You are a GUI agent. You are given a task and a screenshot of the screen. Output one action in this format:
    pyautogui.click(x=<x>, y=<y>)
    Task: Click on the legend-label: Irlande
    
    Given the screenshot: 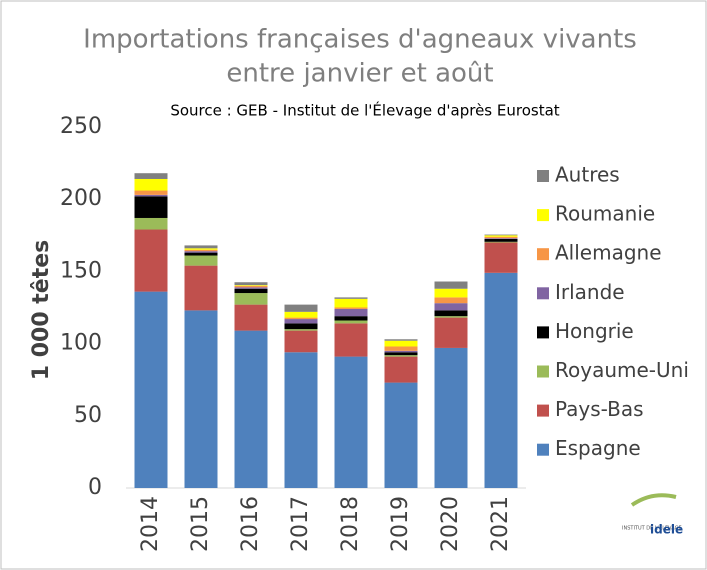 What is the action you would take?
    pyautogui.click(x=590, y=292)
    